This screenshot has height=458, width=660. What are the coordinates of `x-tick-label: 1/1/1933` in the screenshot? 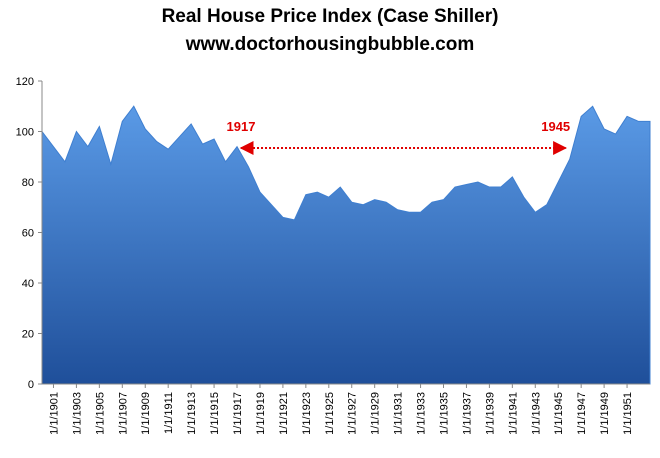 It's located at (422, 413).